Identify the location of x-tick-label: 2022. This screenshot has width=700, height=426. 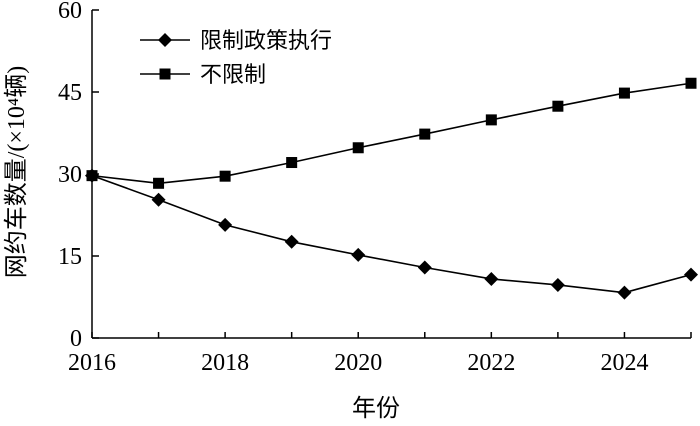
(491, 363).